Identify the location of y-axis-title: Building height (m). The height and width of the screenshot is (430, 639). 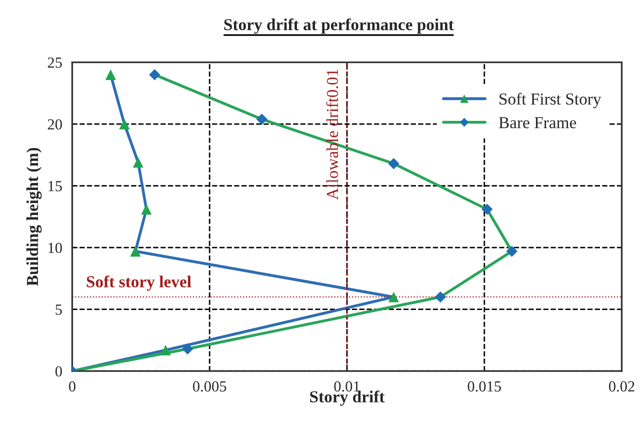
(34, 217).